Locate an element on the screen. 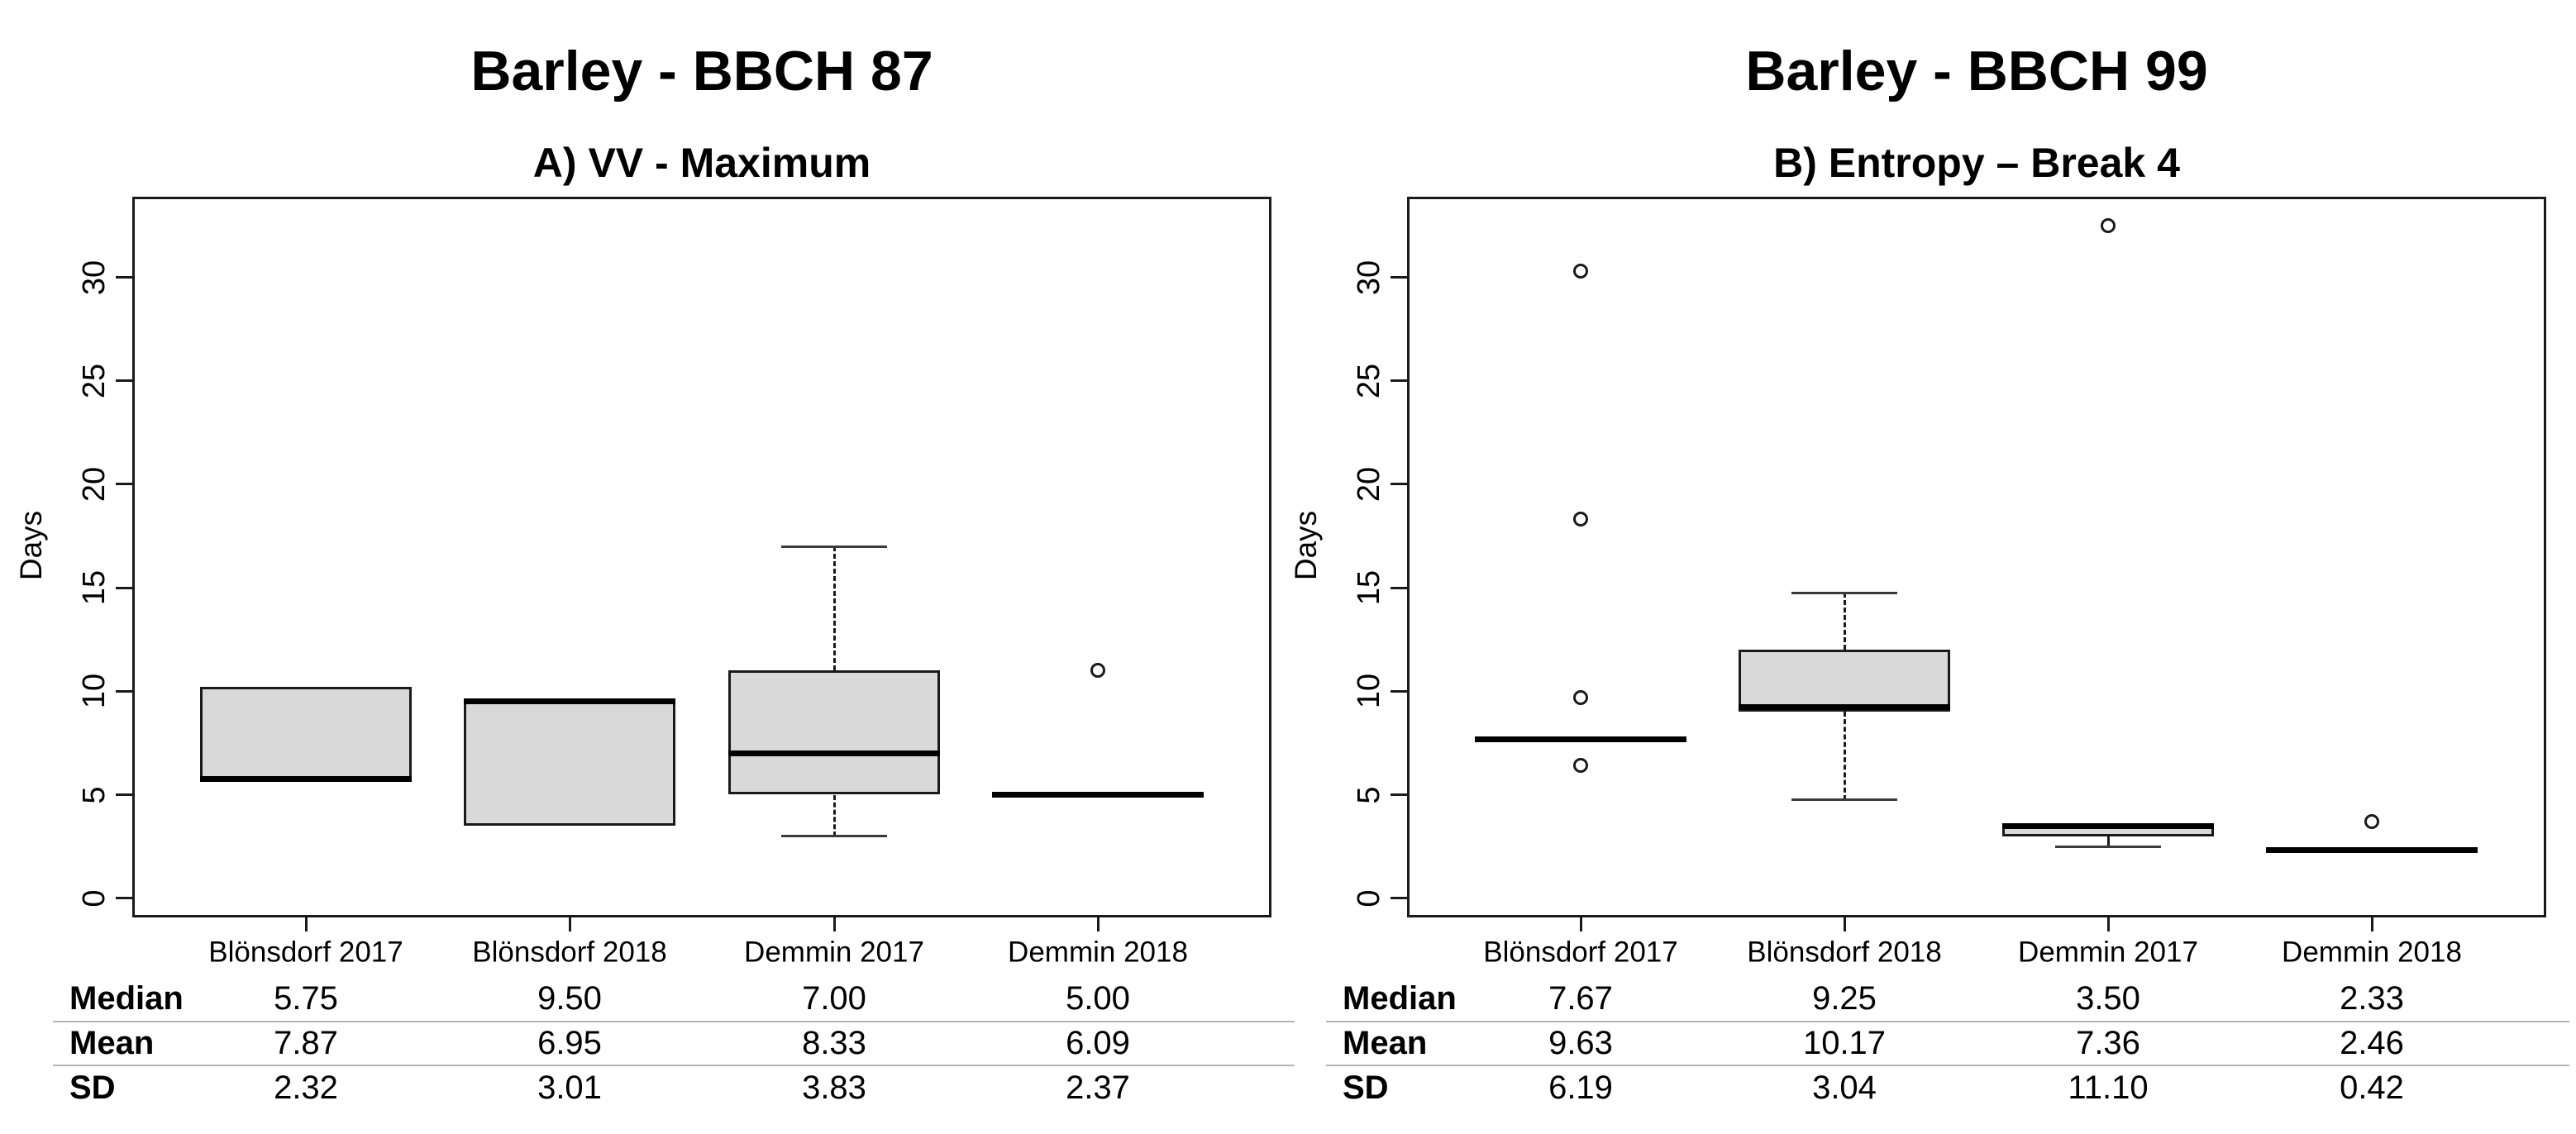 Image resolution: width=2576 pixels, height=1134 pixels. y-tick-label: 5 is located at coordinates (1369, 795).